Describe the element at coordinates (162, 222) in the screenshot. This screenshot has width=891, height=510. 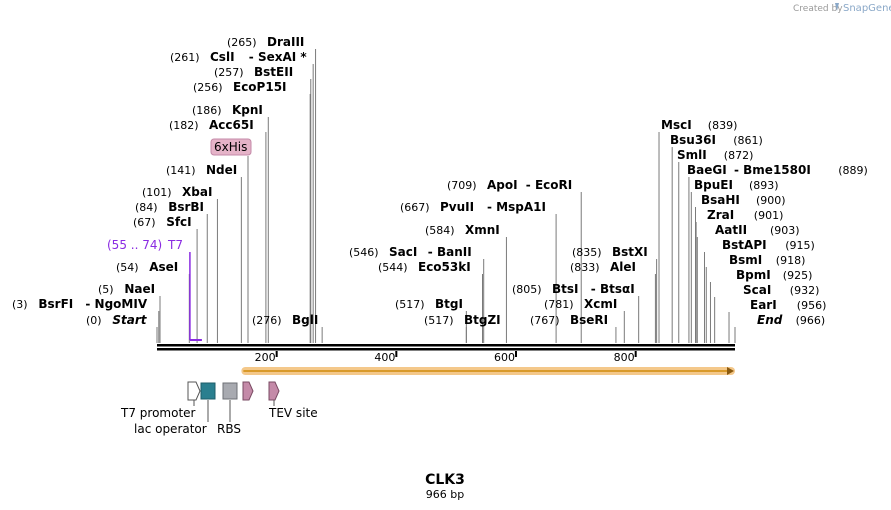
I see `site-sfci: (67) SfcI` at that location.